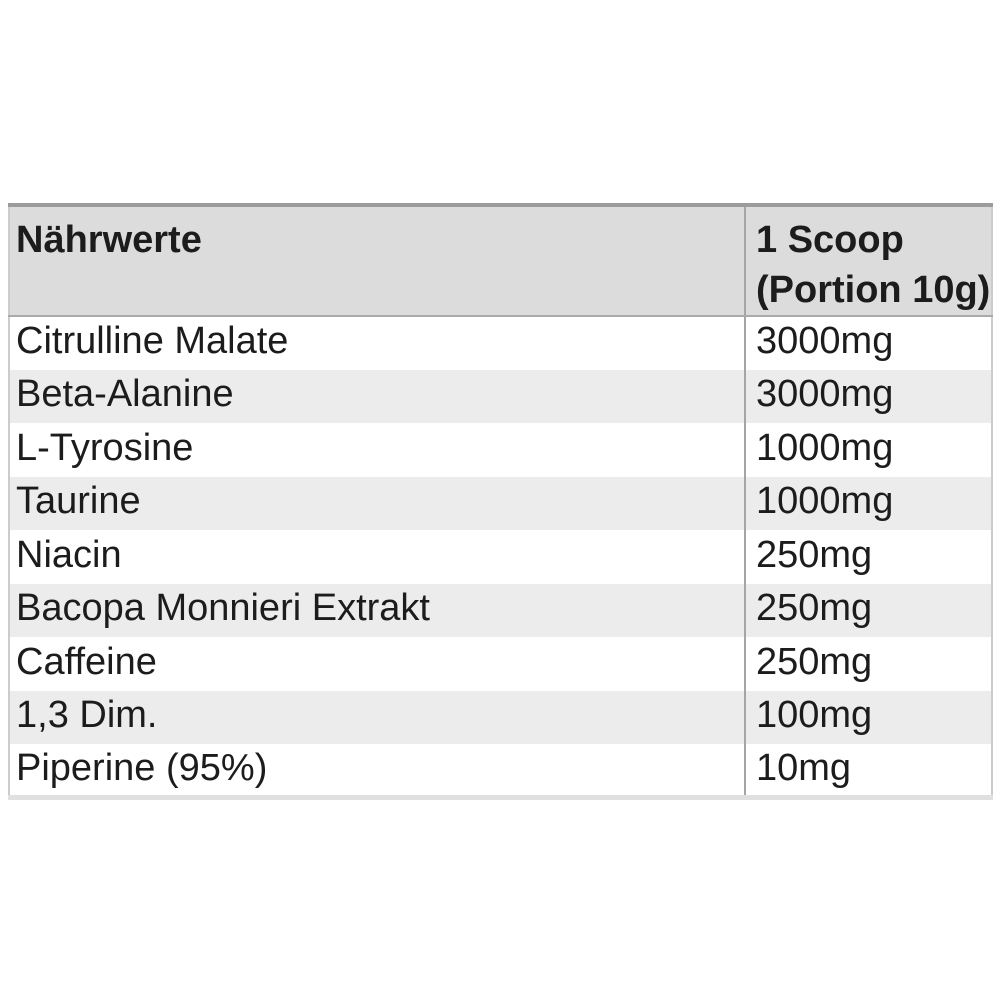  Describe the element at coordinates (152, 341) in the screenshot. I see `ingredient-name-cell: Citrulline Malate` at that location.